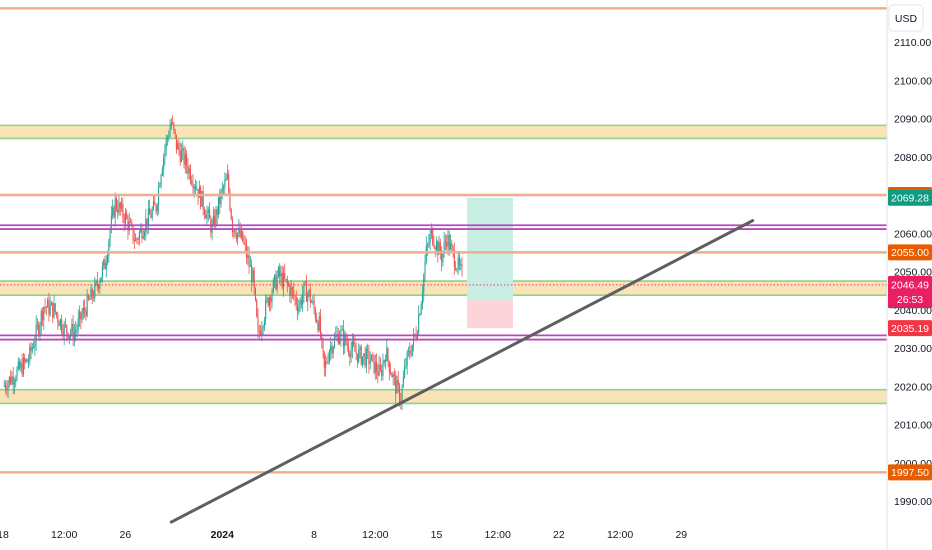 Image resolution: width=932 pixels, height=550 pixels. What do you see at coordinates (64, 535) in the screenshot?
I see `time-tick-label: 12:00` at bounding box center [64, 535].